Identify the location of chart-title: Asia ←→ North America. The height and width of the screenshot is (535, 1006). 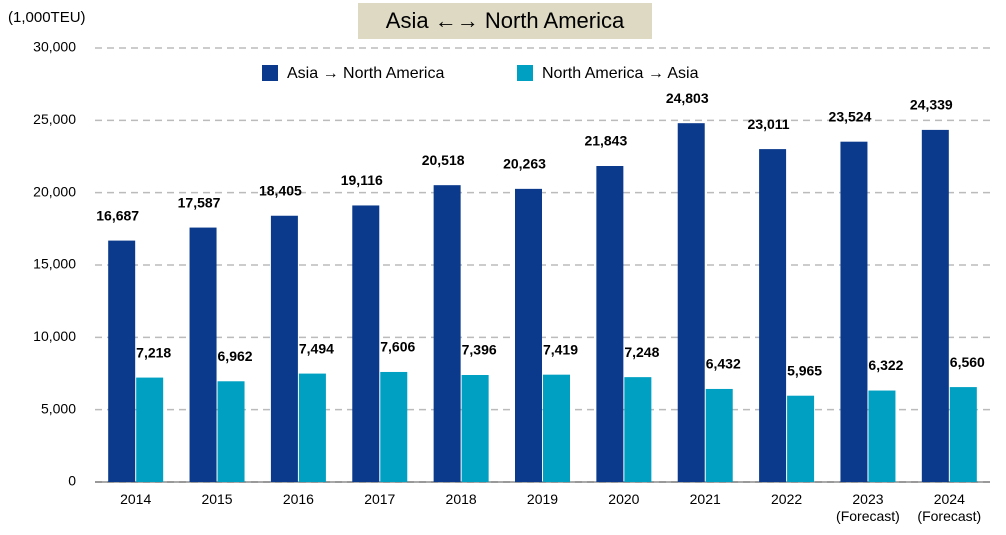
(505, 20).